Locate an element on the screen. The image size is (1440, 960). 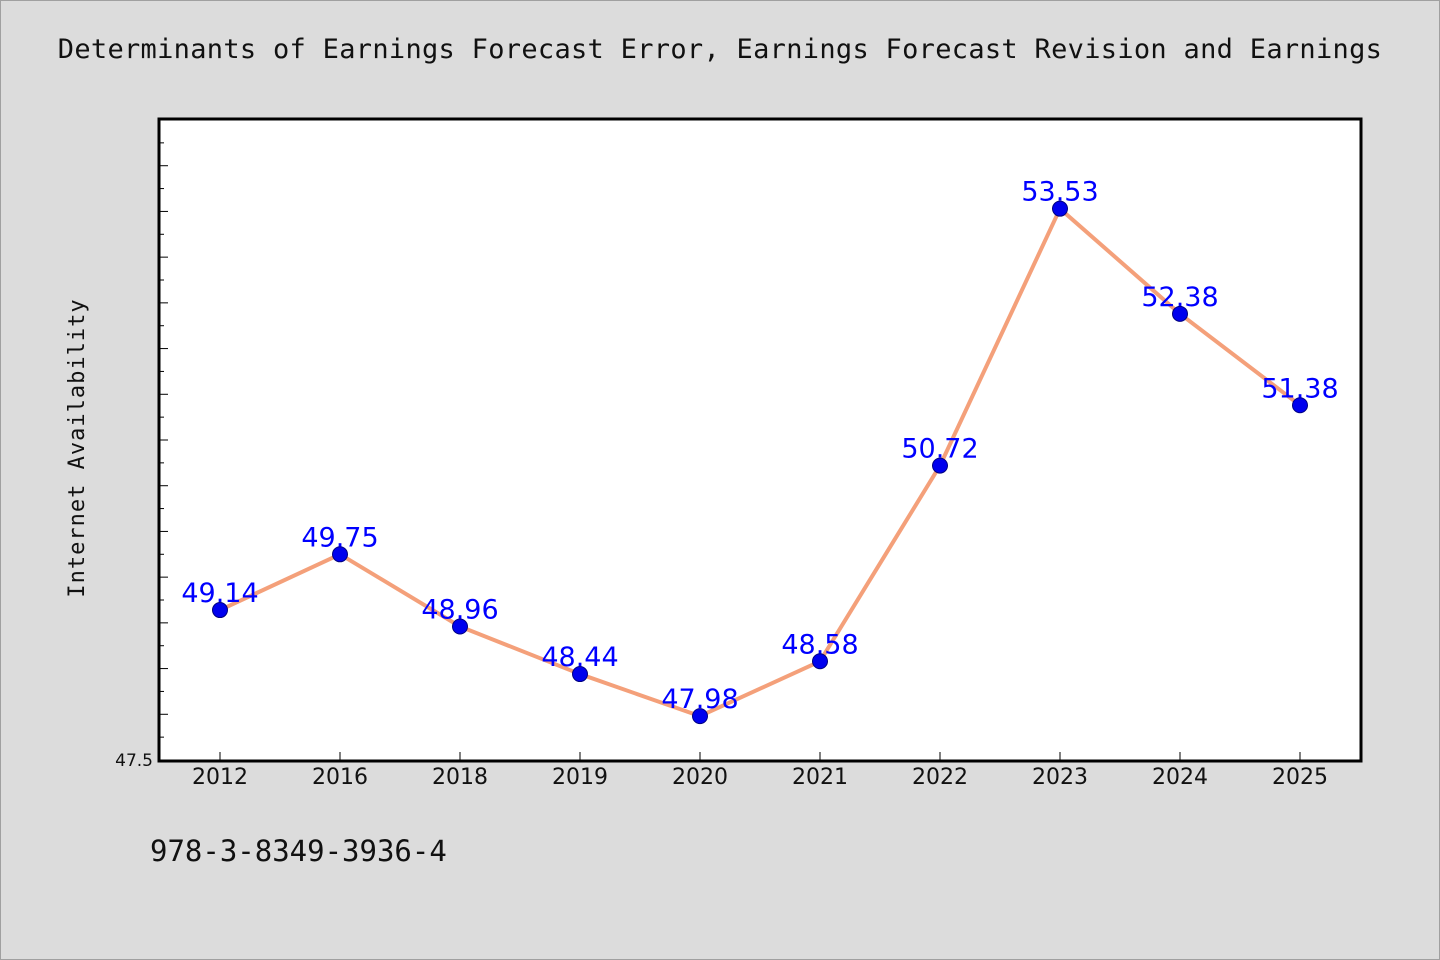
y-axis-label: Internet Availability is located at coordinates (77, 447).